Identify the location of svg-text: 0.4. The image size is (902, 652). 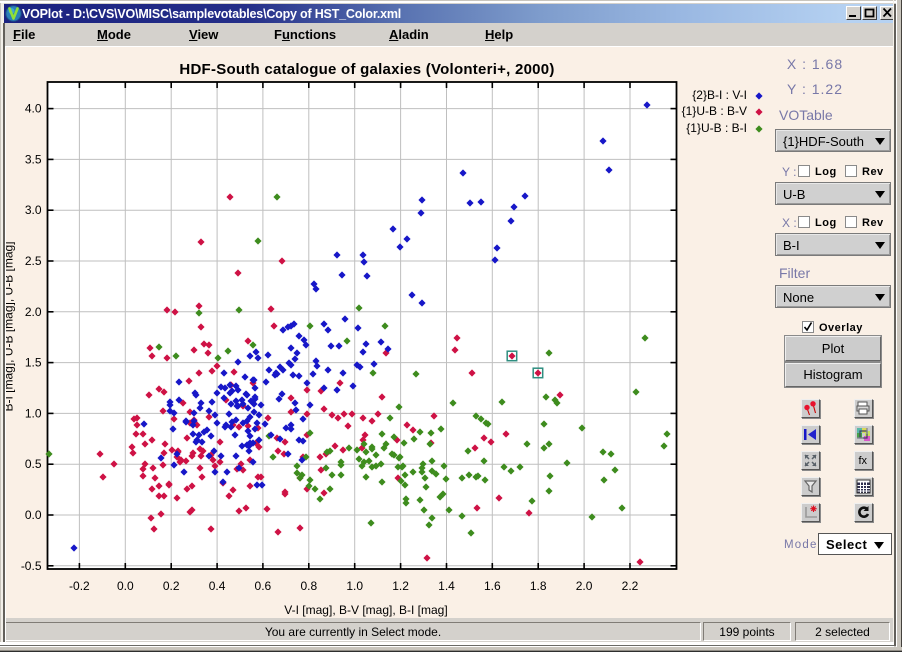
(217, 586).